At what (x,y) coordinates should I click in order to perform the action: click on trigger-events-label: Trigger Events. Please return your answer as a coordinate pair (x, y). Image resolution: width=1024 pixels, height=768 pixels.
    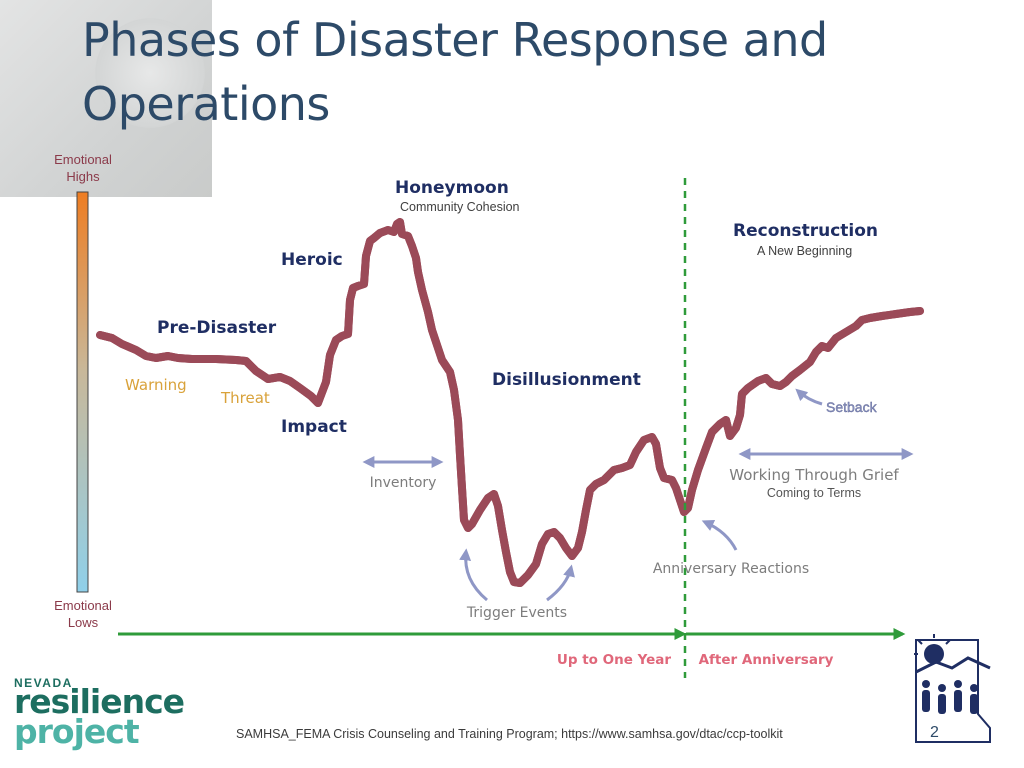
    Looking at the image, I should click on (516, 613).